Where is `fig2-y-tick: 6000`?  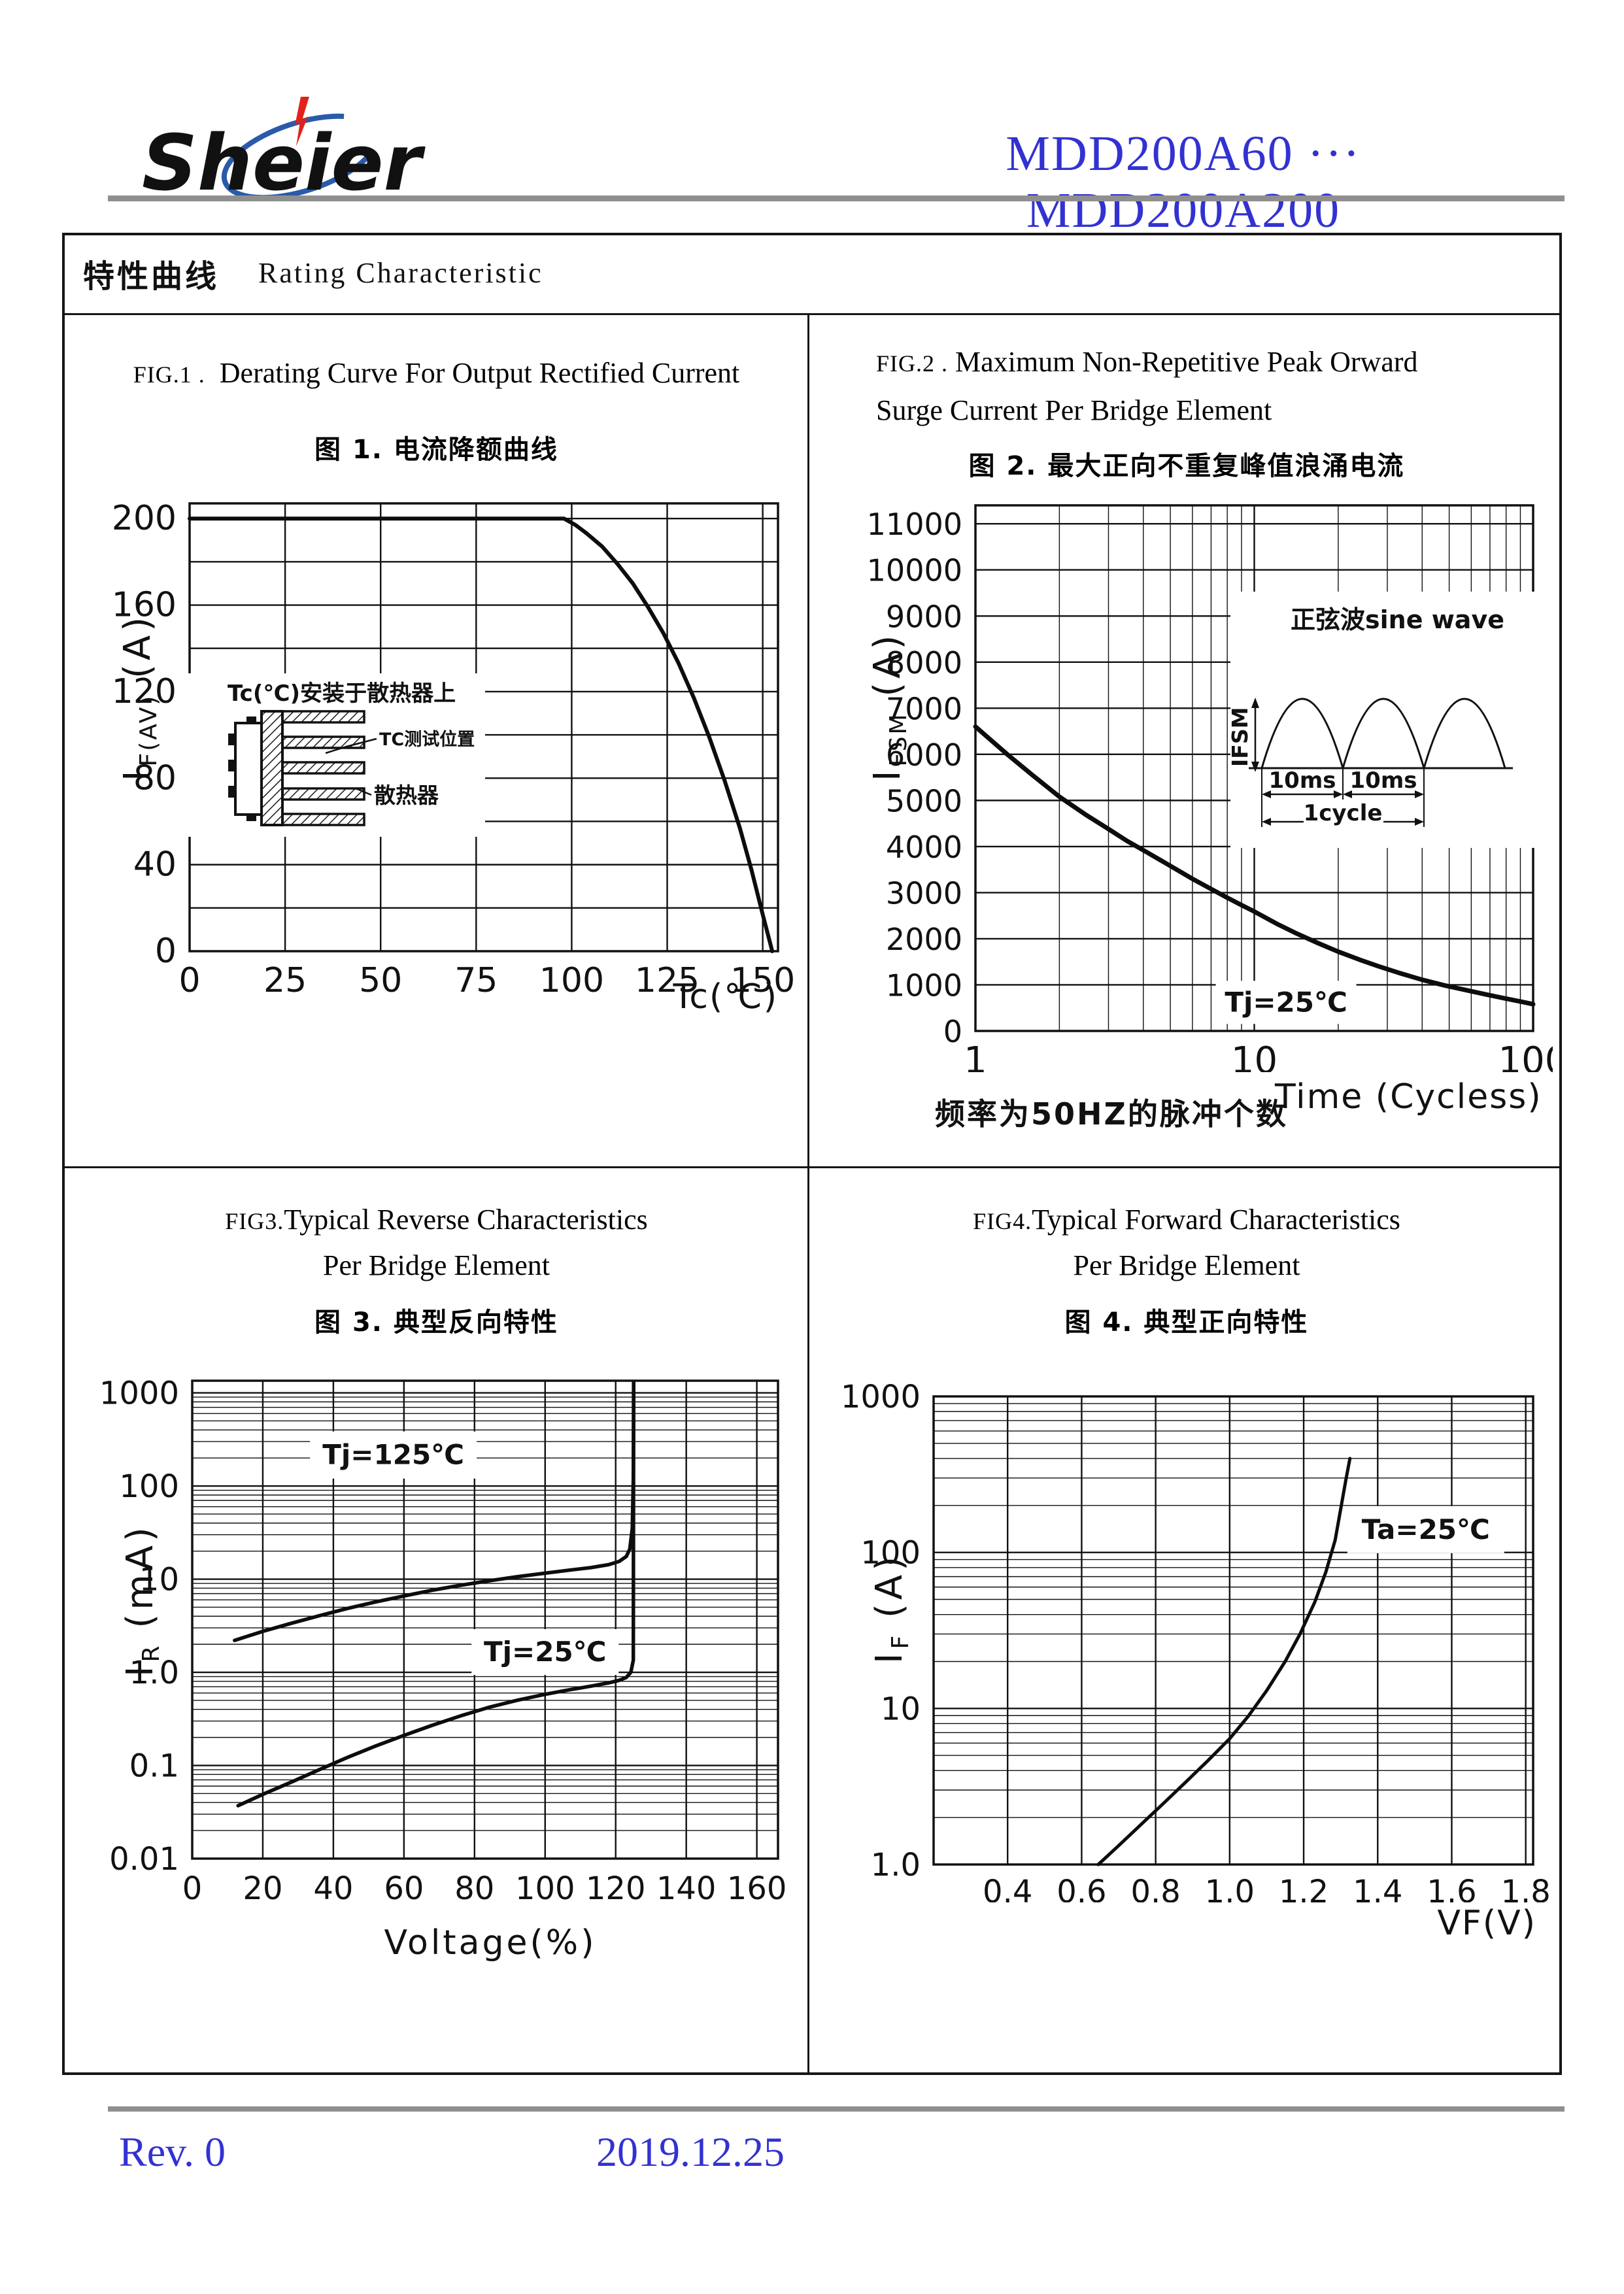 fig2-y-tick: 6000 is located at coordinates (924, 755).